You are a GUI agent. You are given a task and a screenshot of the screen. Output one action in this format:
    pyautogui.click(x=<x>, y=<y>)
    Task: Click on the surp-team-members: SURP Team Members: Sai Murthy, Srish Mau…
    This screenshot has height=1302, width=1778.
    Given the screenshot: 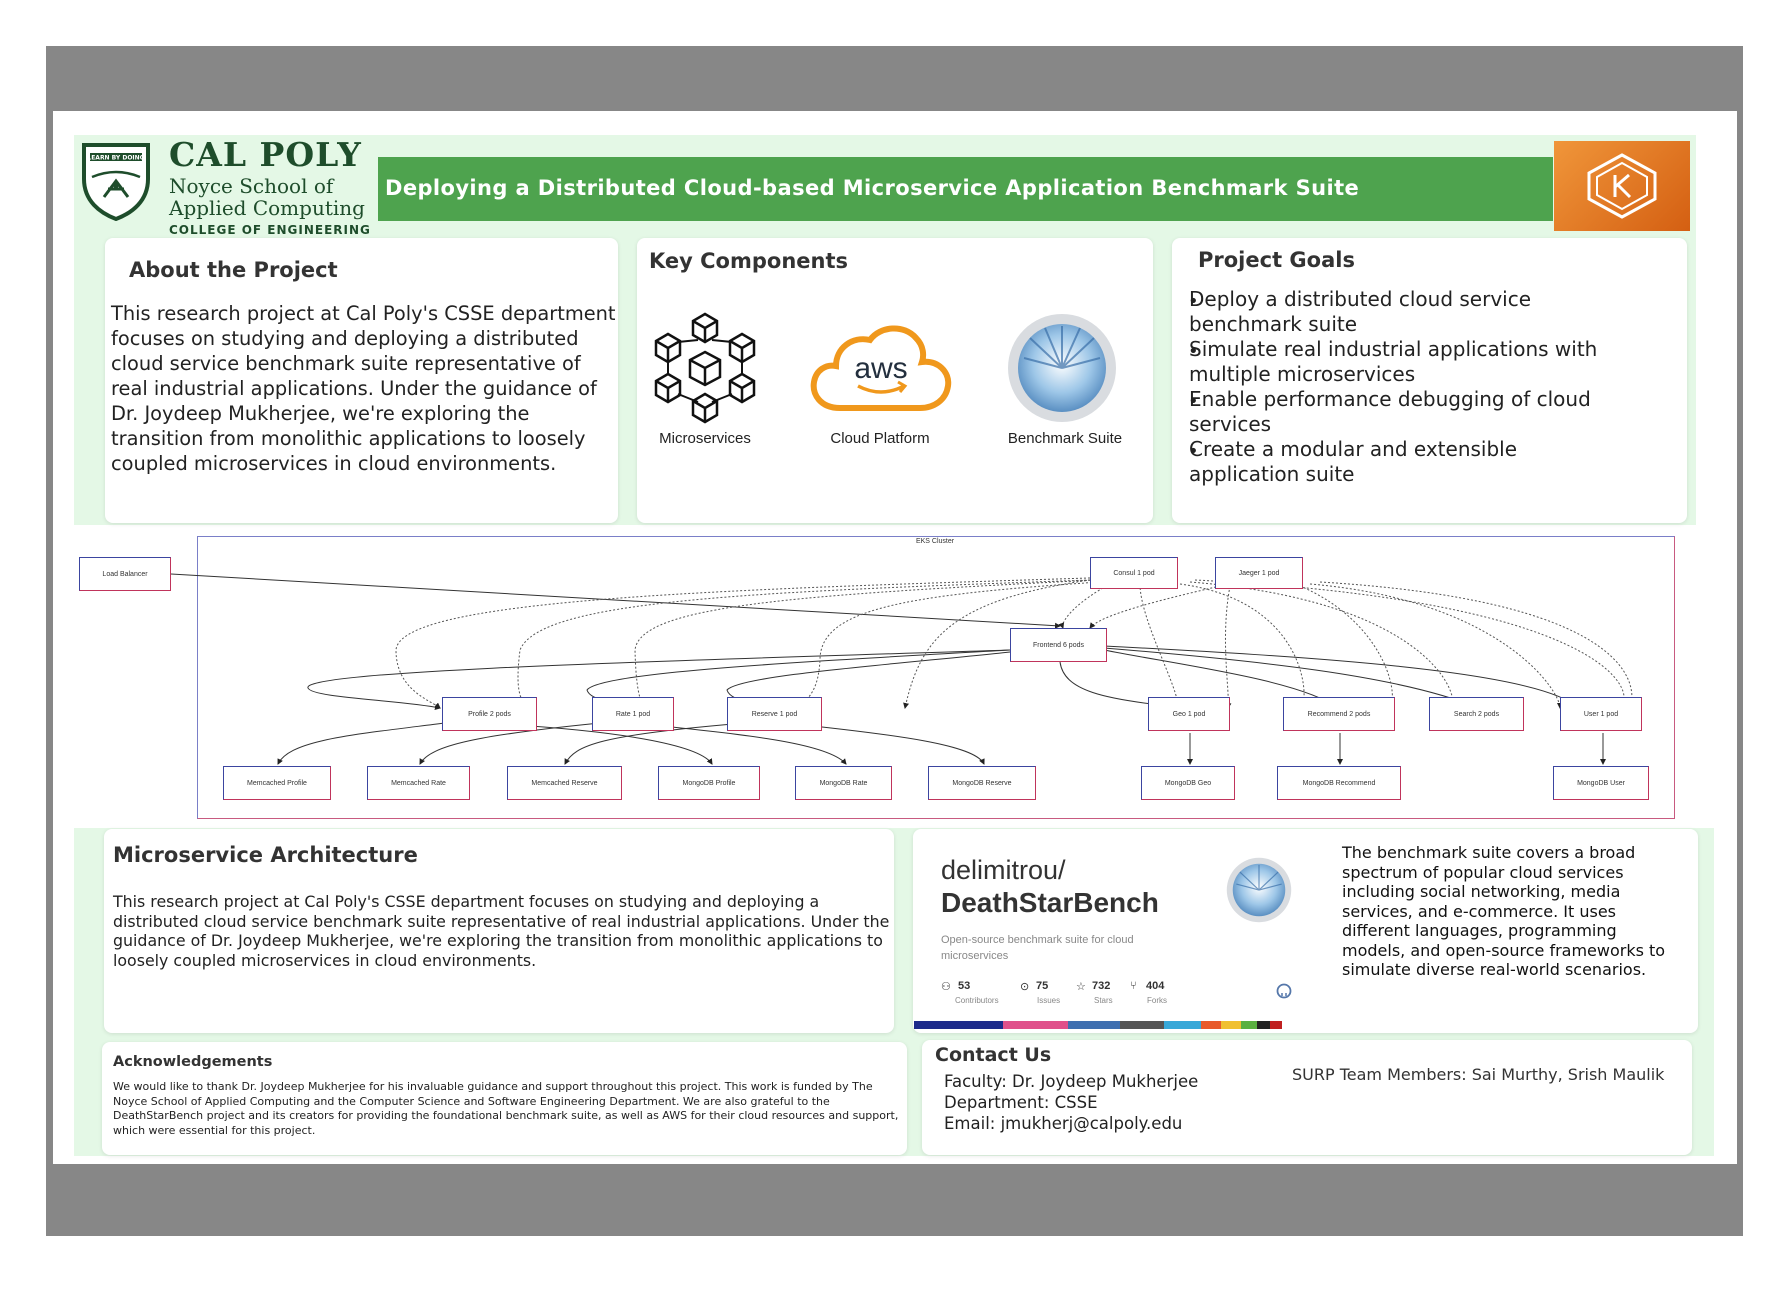 What is the action you would take?
    pyautogui.click(x=1478, y=1074)
    